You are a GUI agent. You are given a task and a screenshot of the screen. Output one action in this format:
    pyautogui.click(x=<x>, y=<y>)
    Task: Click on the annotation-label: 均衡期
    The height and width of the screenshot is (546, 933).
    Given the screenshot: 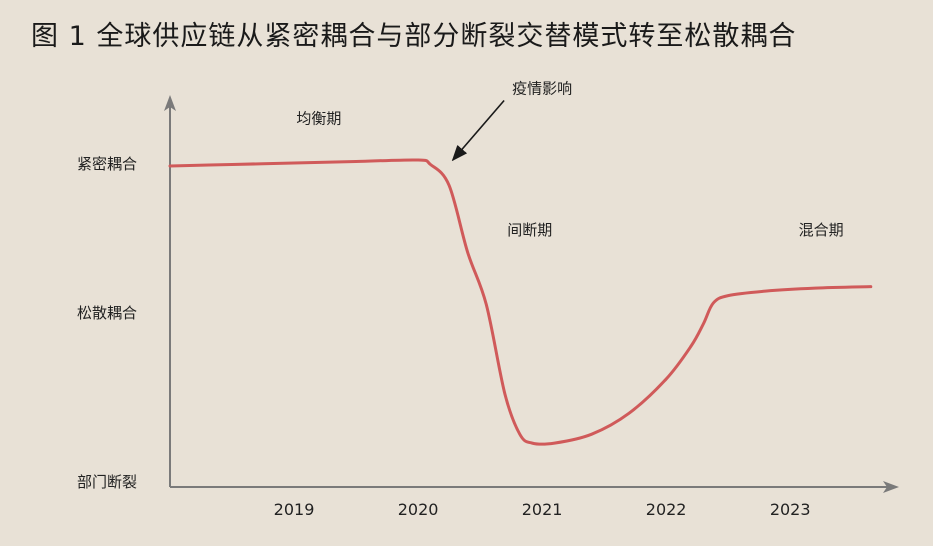 What is the action you would take?
    pyautogui.click(x=318, y=118)
    